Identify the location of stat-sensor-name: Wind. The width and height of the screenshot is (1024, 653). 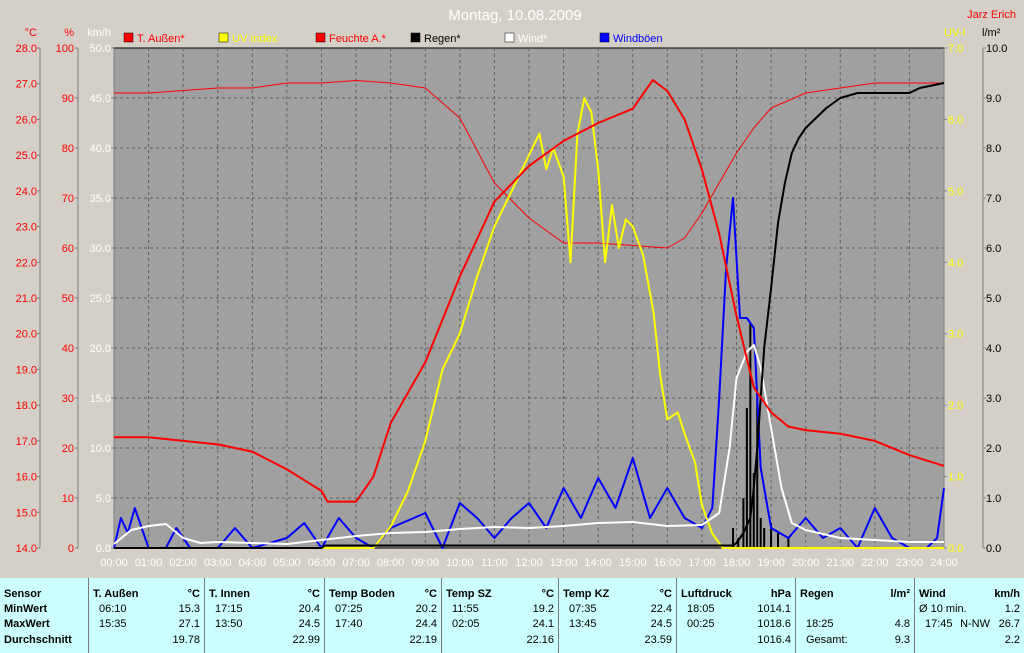
(932, 594).